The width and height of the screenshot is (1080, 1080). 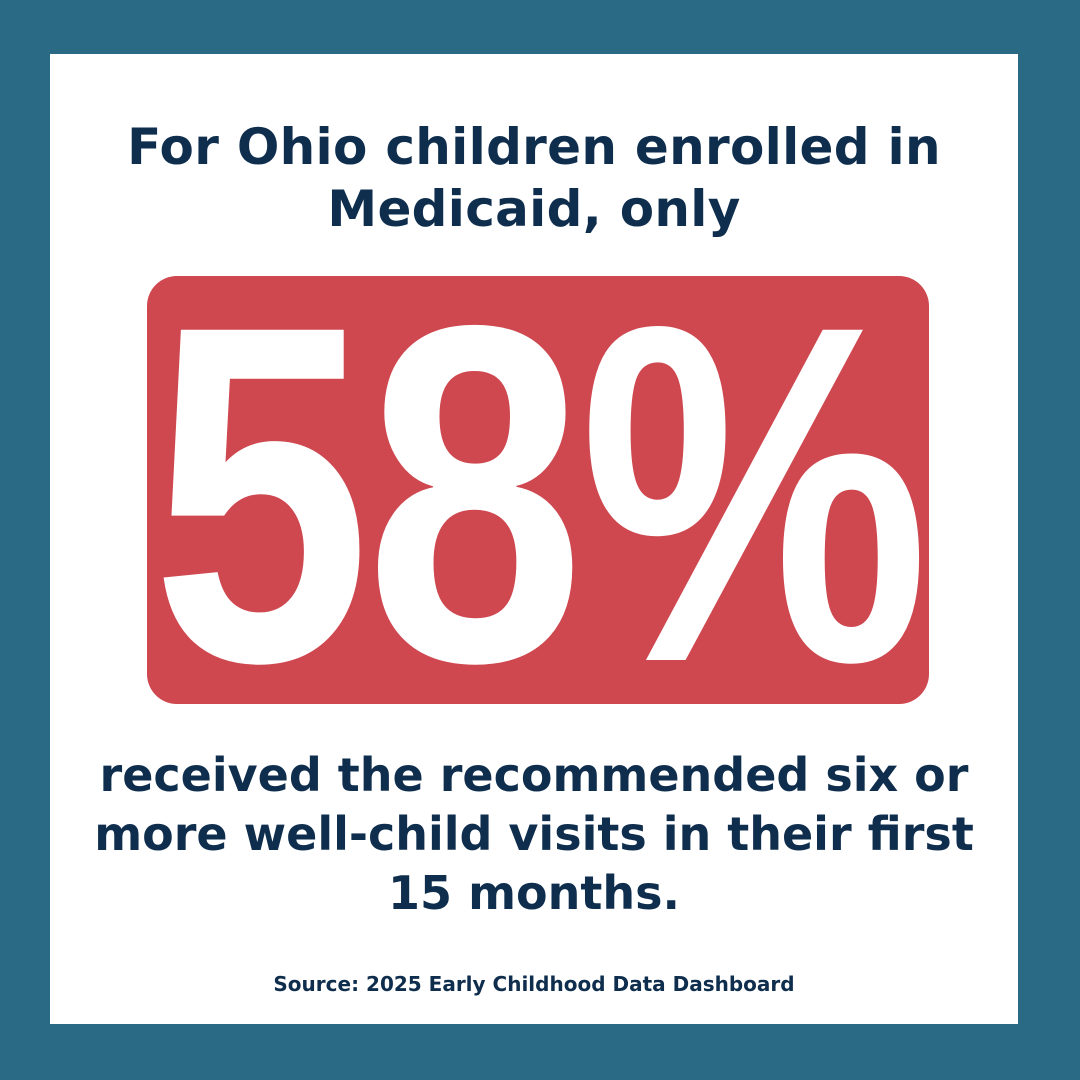 I want to click on headline-line-1: For Ohio children enrolled in, so click(x=534, y=147).